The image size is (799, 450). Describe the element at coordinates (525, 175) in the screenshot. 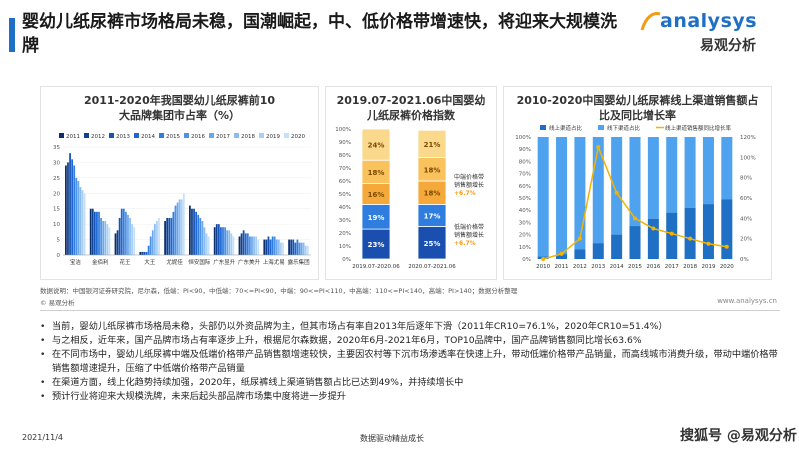

I see `y-tick-label: 70%` at that location.